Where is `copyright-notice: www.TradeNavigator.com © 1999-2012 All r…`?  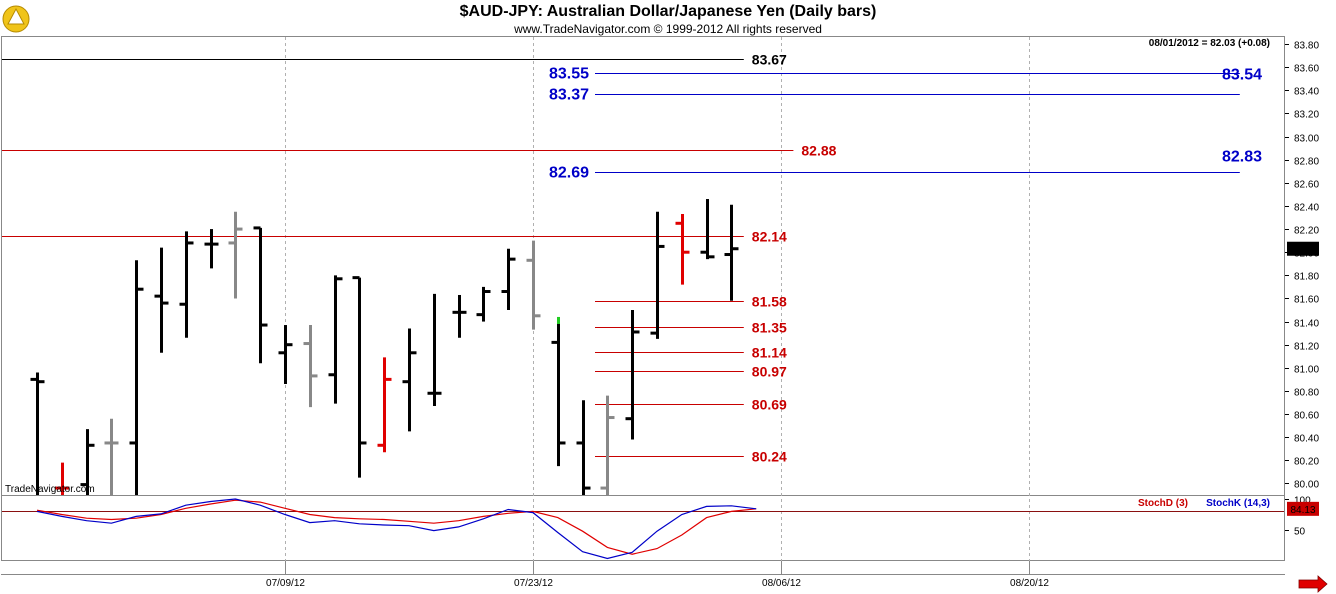 copyright-notice: www.TradeNavigator.com © 1999-2012 All r… is located at coordinates (667, 29).